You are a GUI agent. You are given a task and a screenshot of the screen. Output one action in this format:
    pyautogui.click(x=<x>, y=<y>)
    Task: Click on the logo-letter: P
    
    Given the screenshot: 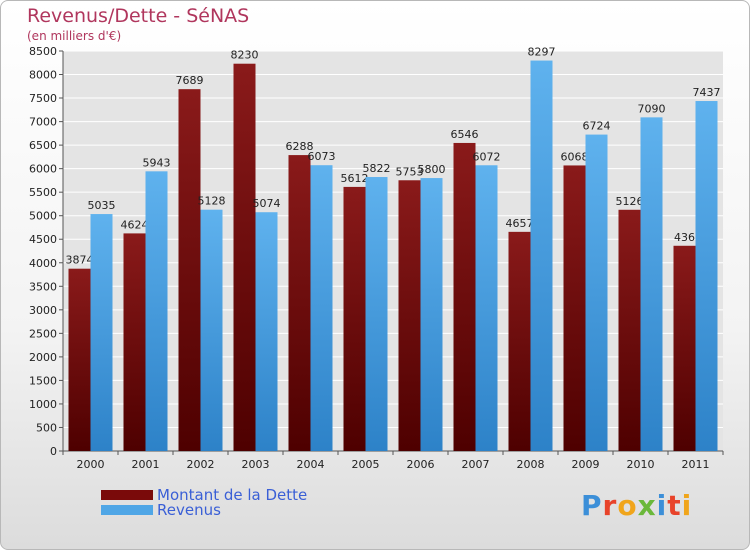 What is the action you would take?
    pyautogui.click(x=592, y=505)
    